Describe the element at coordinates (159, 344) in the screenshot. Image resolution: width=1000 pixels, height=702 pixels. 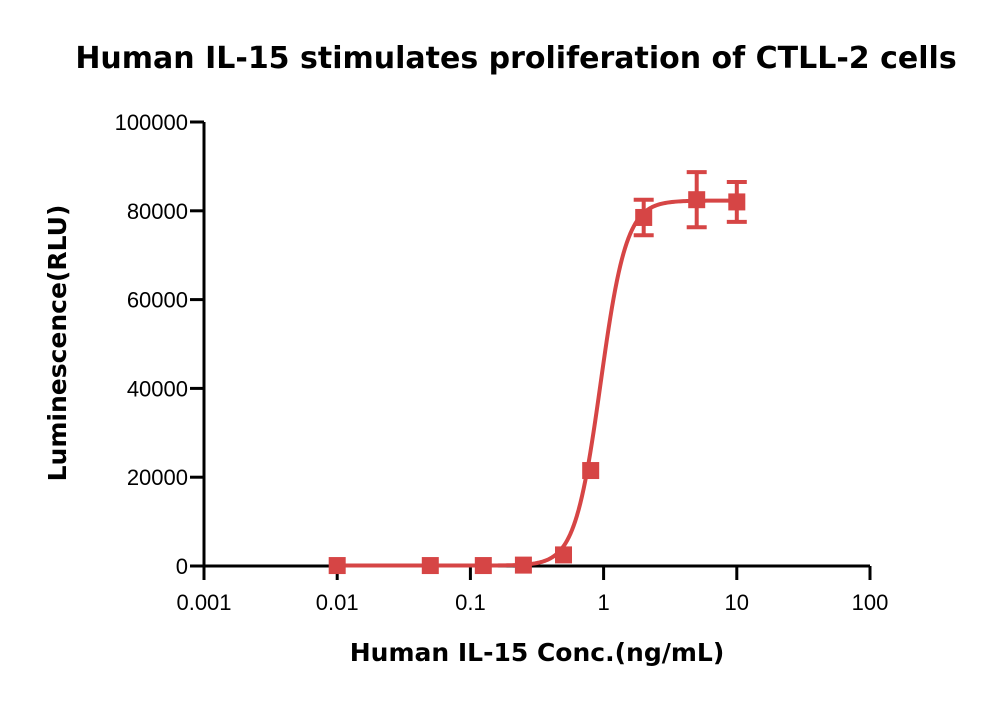
I see `y-ticks: 0 20000 40000 60000 80000 100000` at that location.